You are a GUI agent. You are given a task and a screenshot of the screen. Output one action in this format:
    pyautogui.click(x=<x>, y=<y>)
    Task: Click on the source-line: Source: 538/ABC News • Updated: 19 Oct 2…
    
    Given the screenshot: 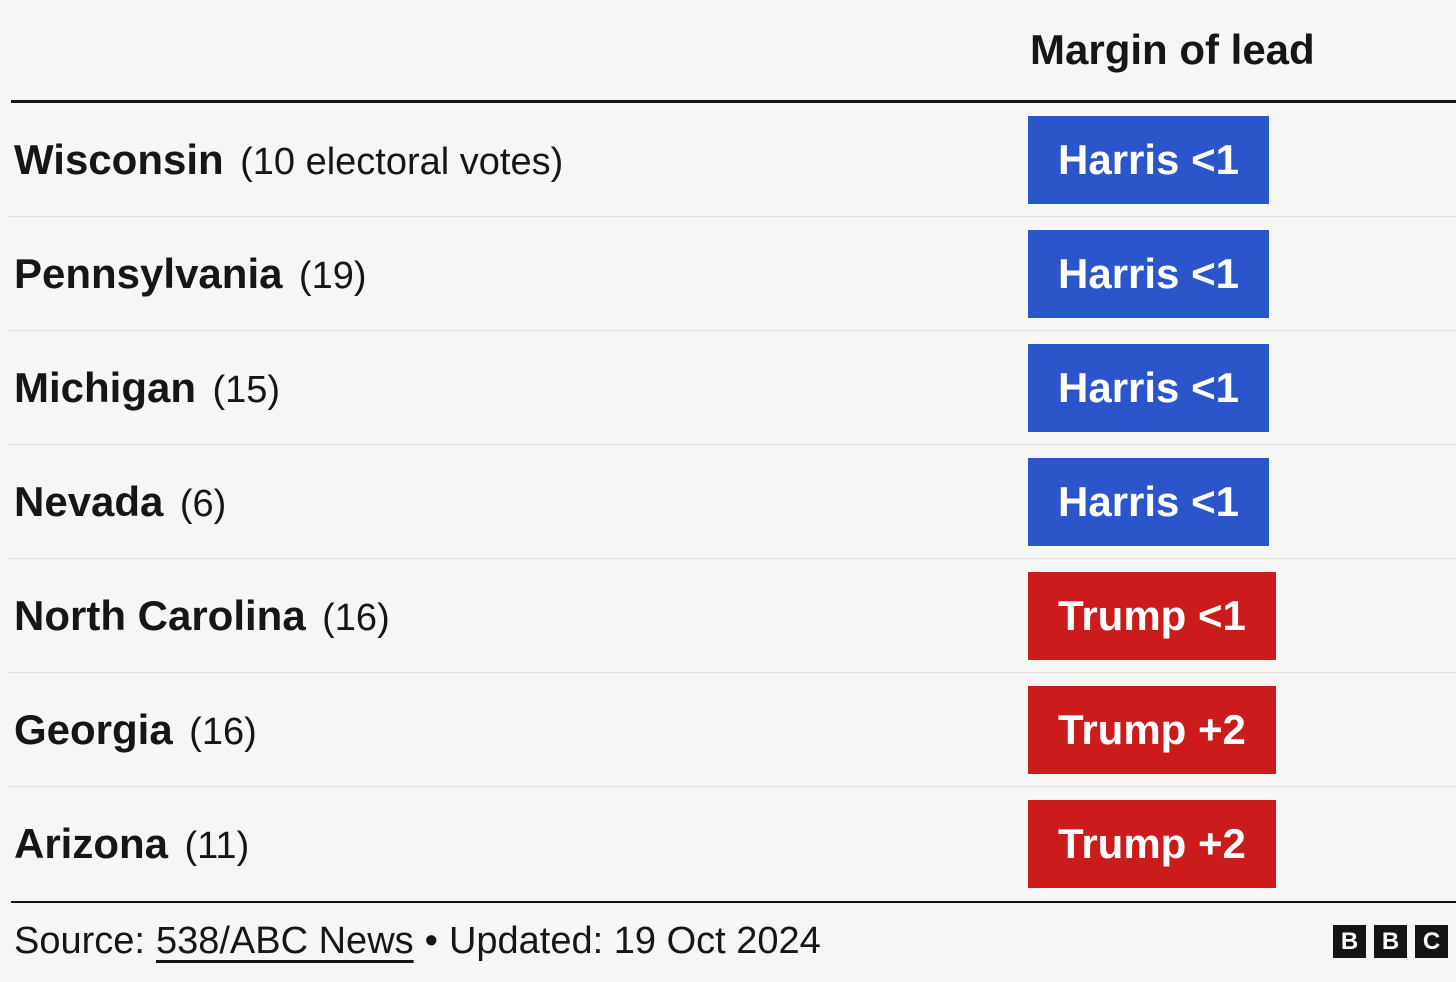 What is the action you would take?
    pyautogui.click(x=417, y=941)
    